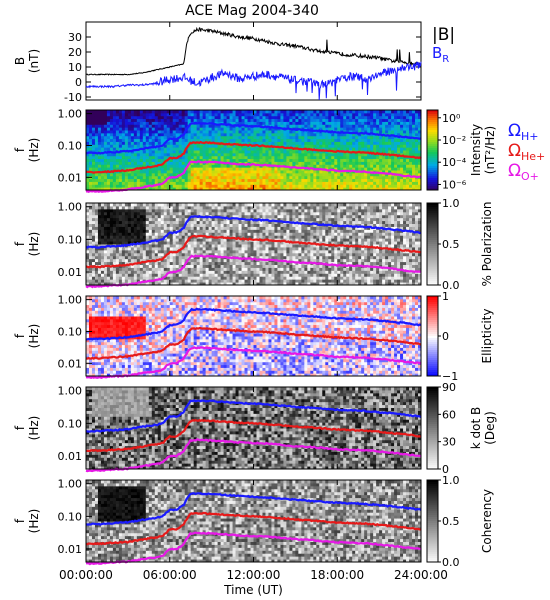  What do you see at coordinates (254, 157) in the screenshot?
I see `gyro-line-heplus` at bounding box center [254, 157].